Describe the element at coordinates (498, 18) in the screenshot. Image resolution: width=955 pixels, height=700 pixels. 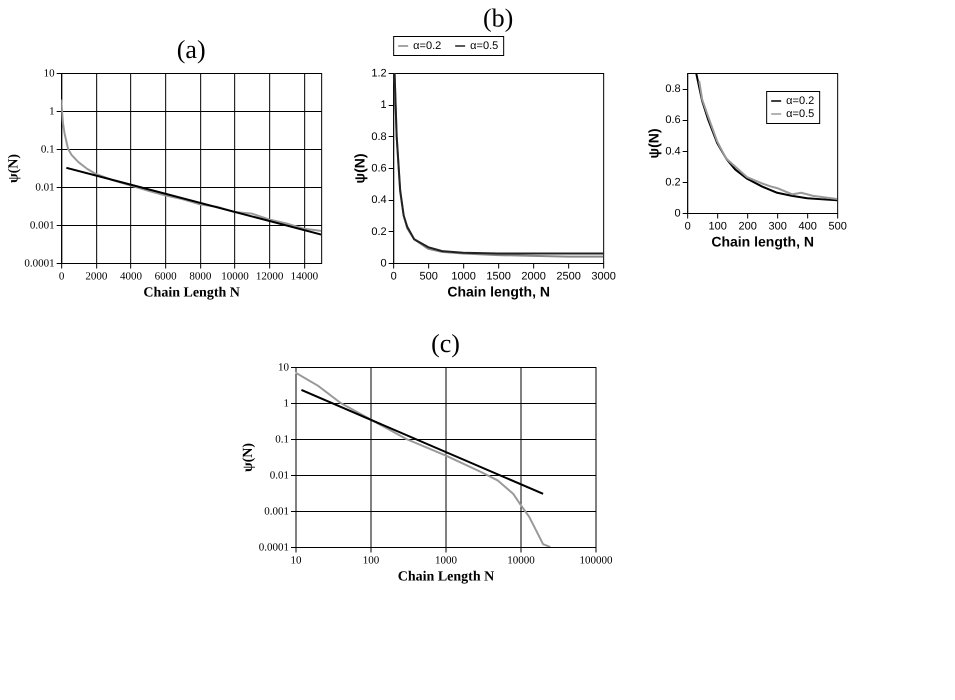
I see `chart-title: (b)` at that location.